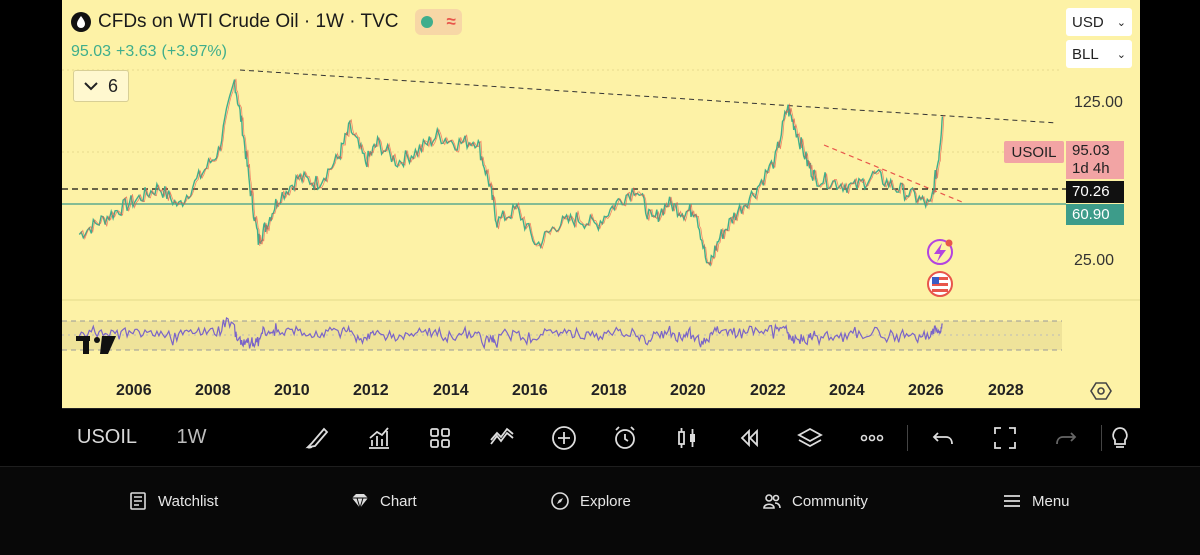  I want to click on redo-icon, so click(1066, 438).